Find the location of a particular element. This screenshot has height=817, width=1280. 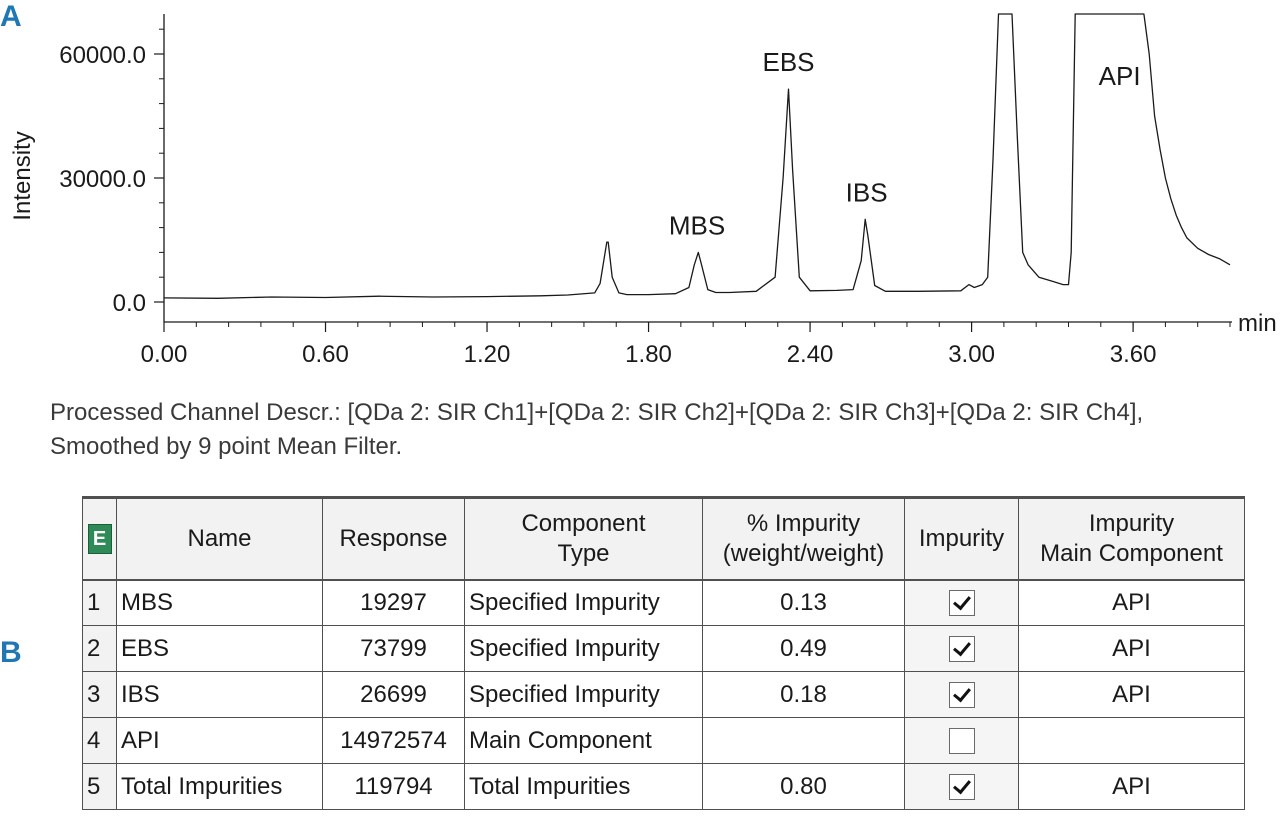

x-unit-label: min is located at coordinates (1257, 323).